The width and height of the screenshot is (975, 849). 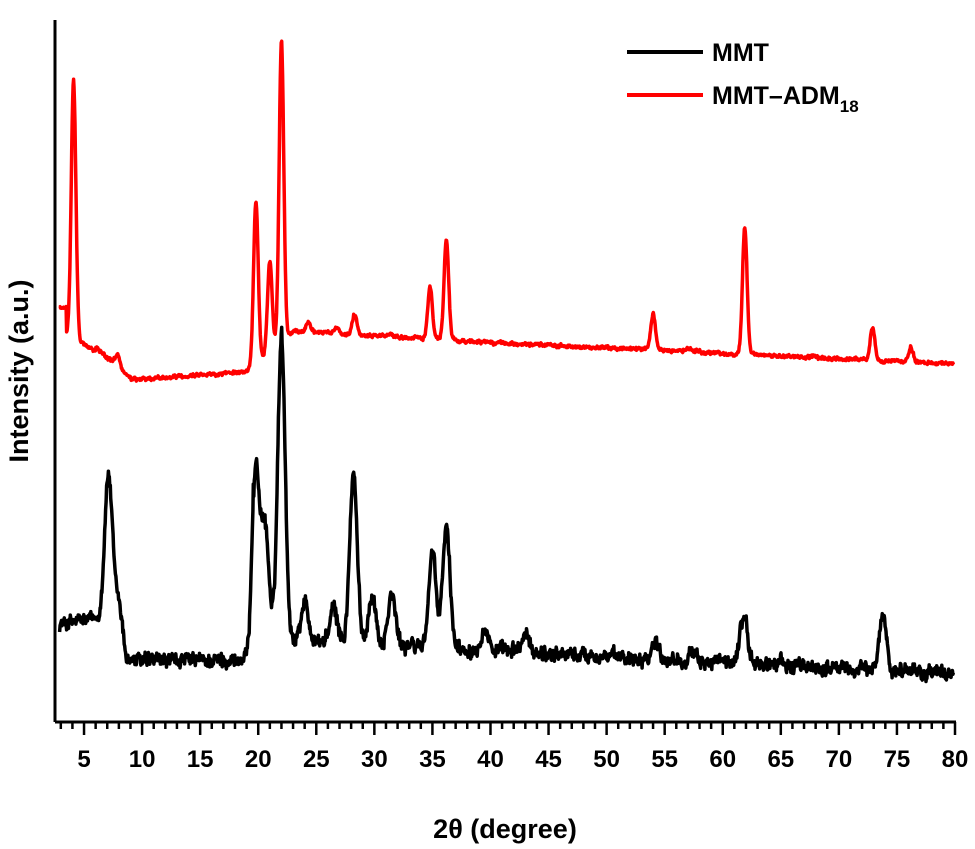 I want to click on x-tick-label: 5, so click(x=83, y=759).